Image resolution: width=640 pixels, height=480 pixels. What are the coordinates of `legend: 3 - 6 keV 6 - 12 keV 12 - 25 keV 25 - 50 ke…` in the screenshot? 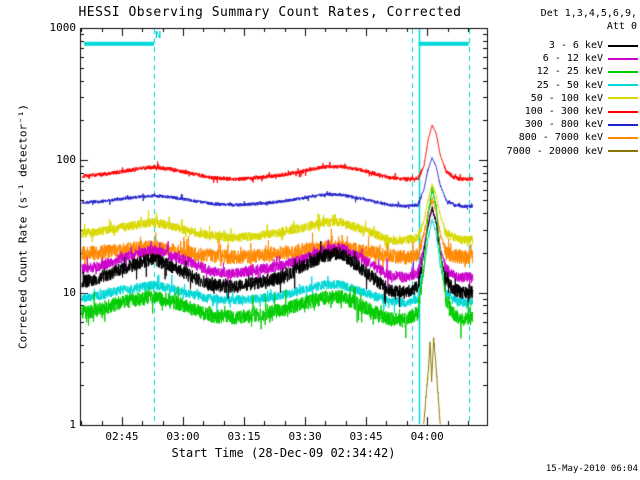 It's located at (572, 98).